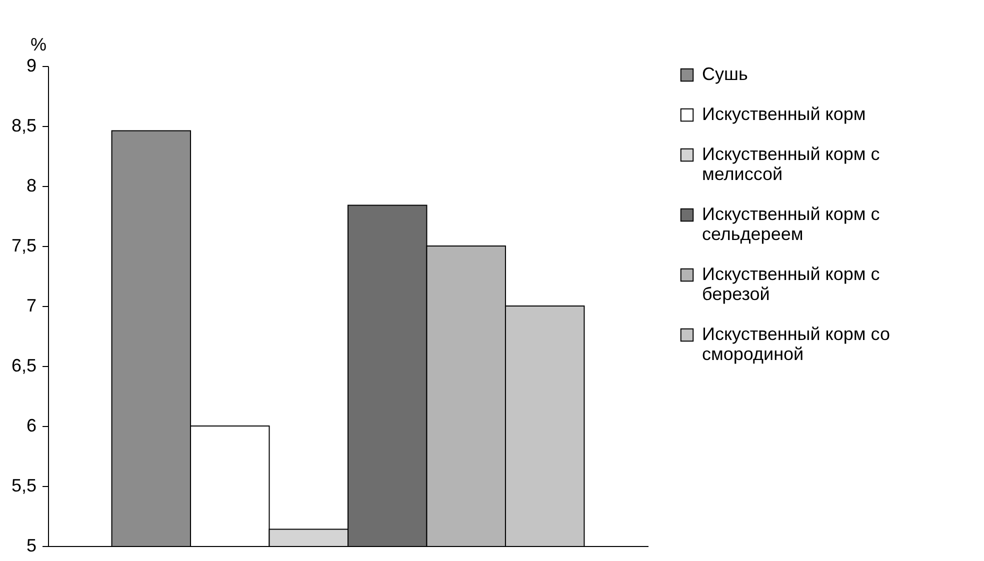 The height and width of the screenshot is (561, 984). Describe the element at coordinates (784, 114) in the screenshot. I see `legend-label: Искуственный корм` at that location.